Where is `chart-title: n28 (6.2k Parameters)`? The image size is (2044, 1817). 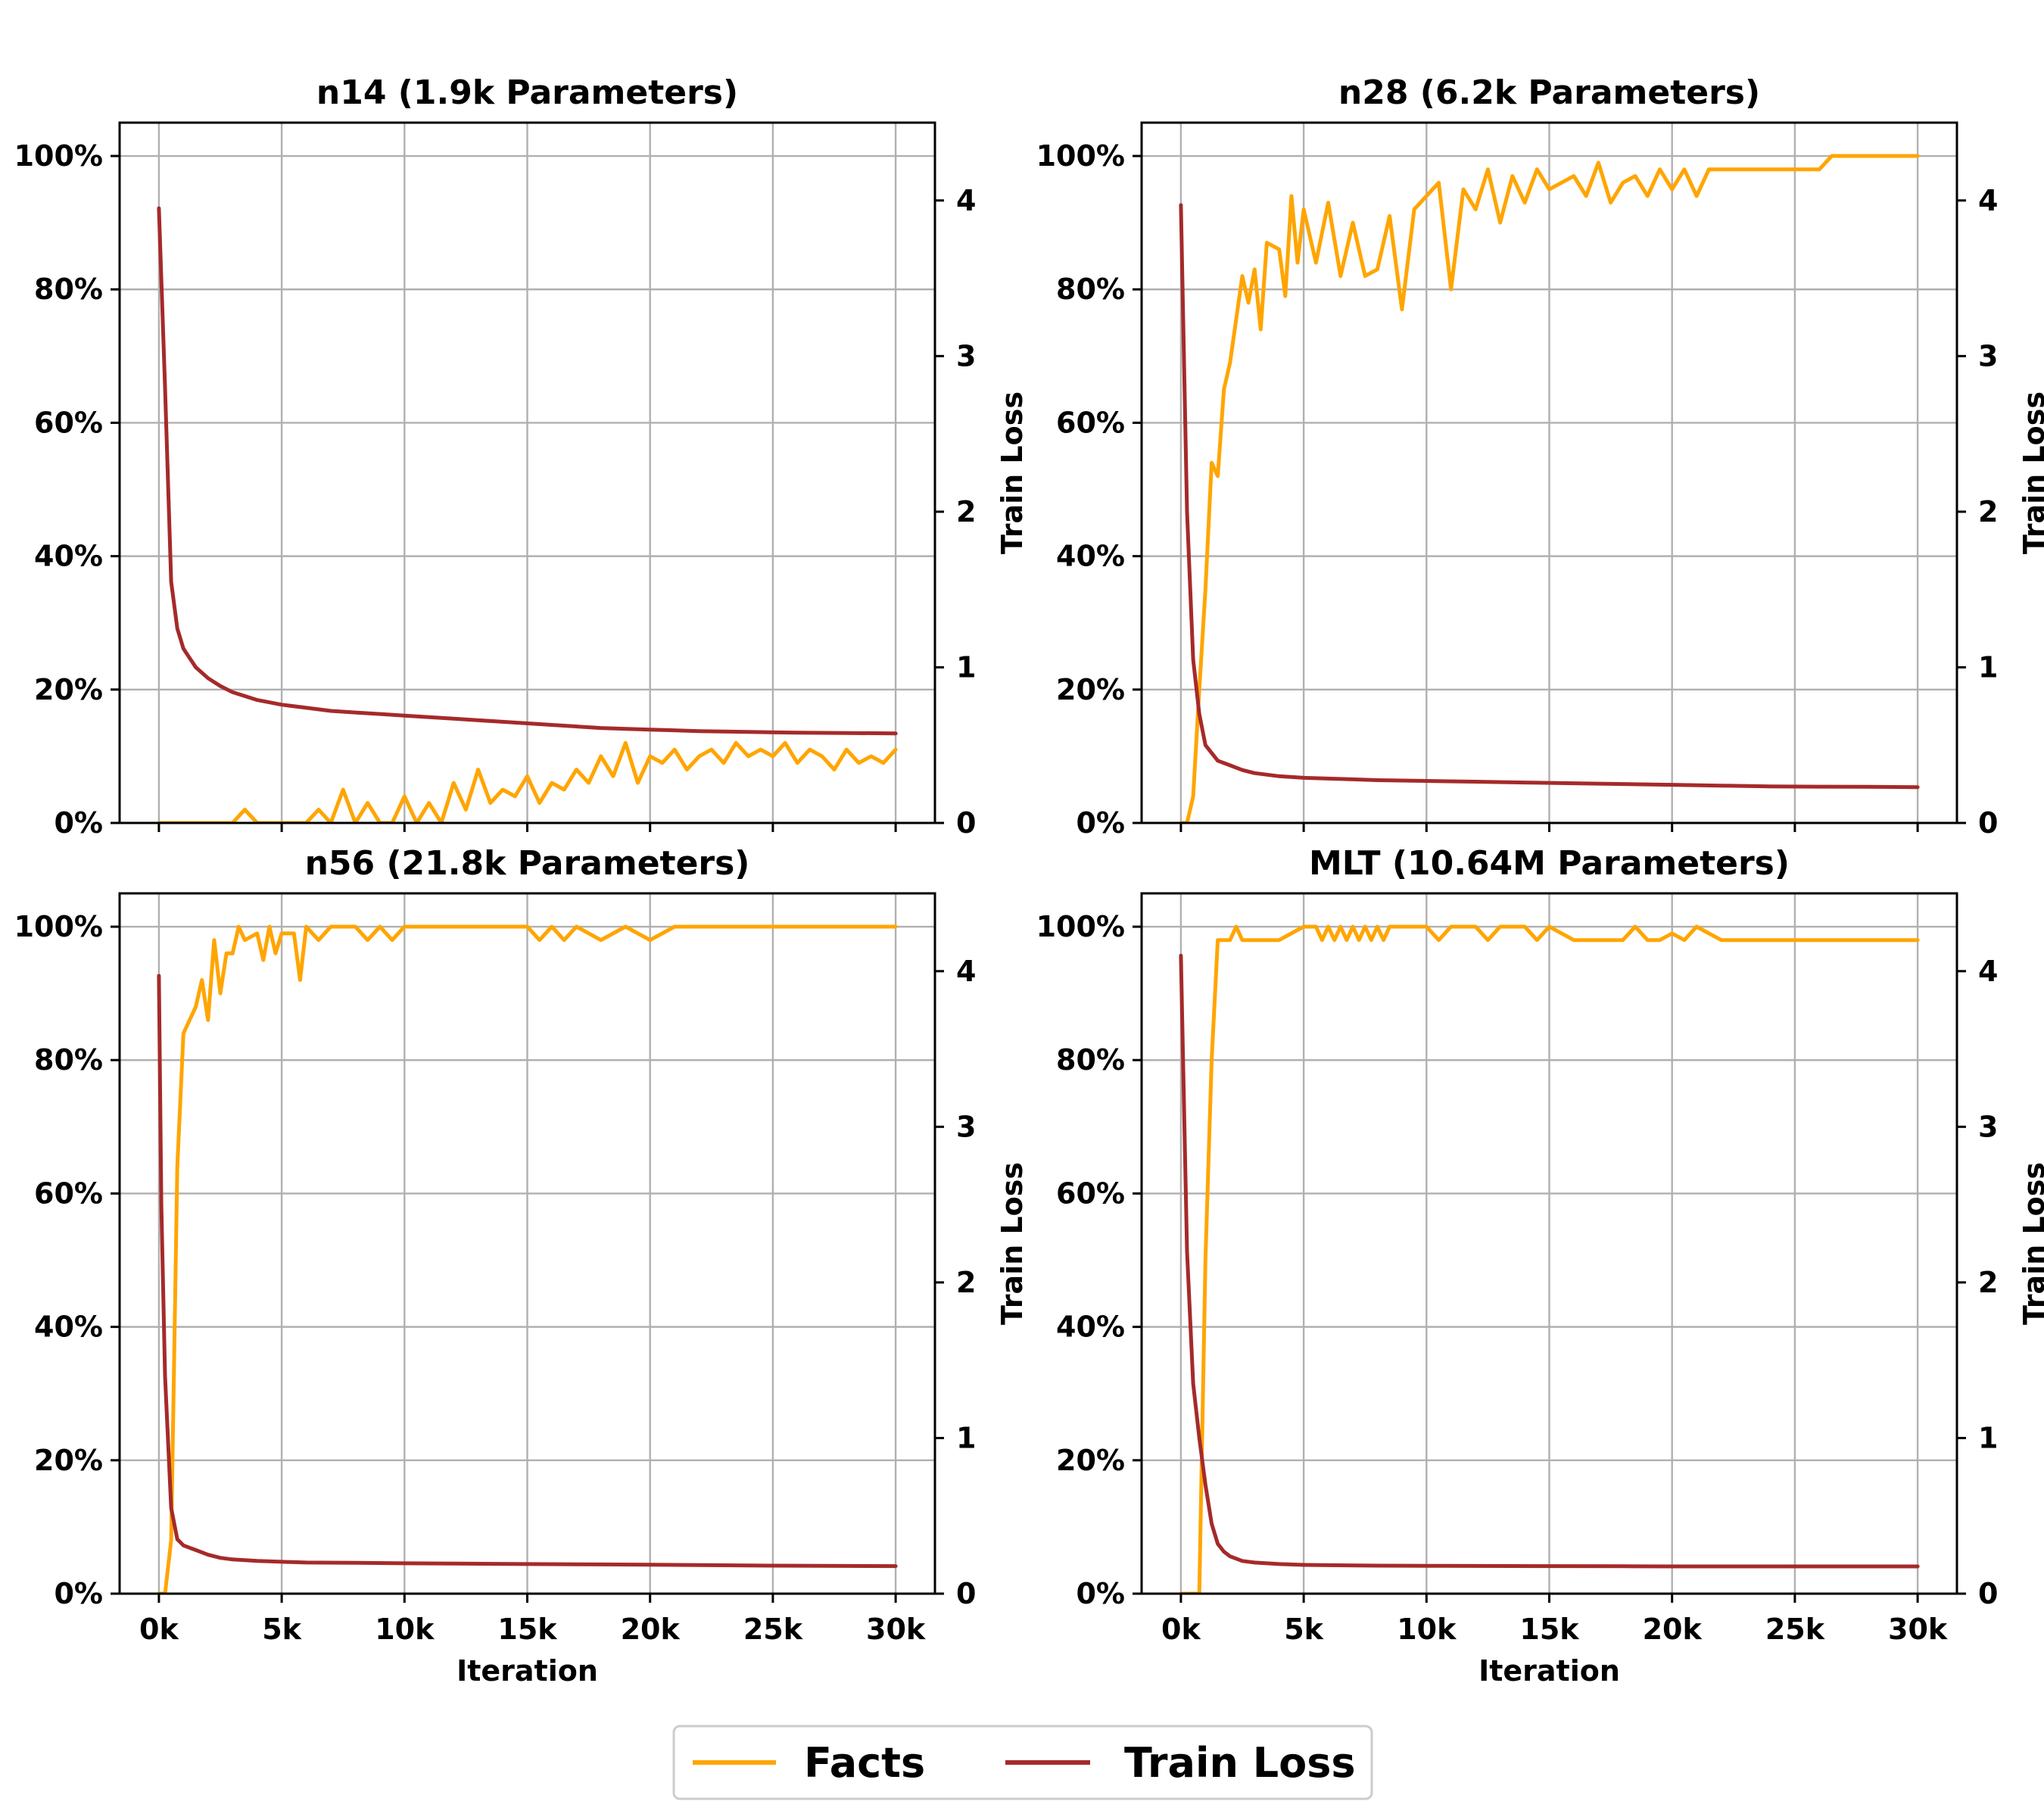 chart-title: n28 (6.2k Parameters) is located at coordinates (1549, 92).